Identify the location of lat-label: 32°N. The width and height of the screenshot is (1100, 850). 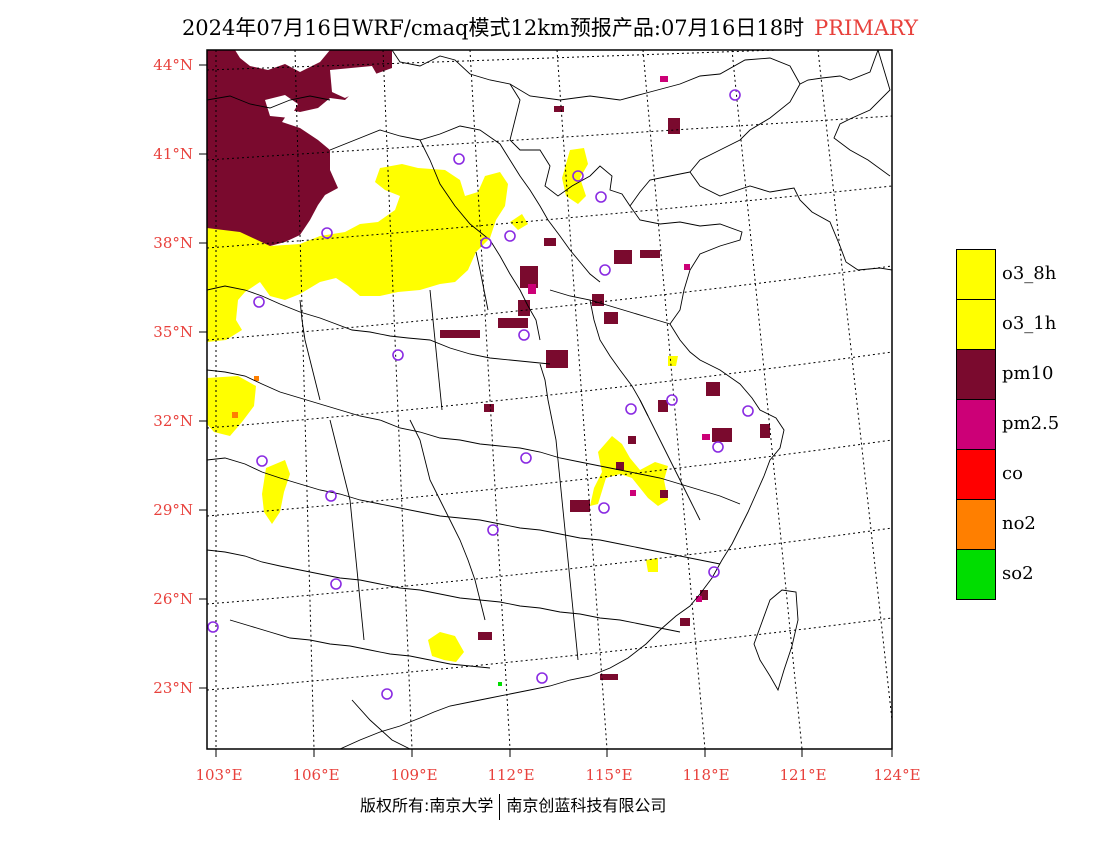
(173, 421).